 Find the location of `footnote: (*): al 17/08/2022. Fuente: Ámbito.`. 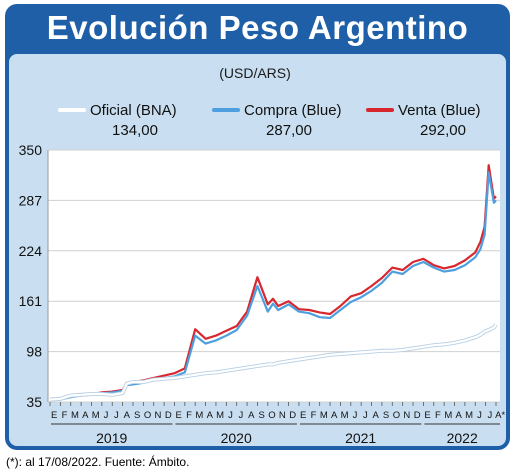

footnote: (*): al 17/08/2022. Fuente: Ámbito. is located at coordinates (98, 462).